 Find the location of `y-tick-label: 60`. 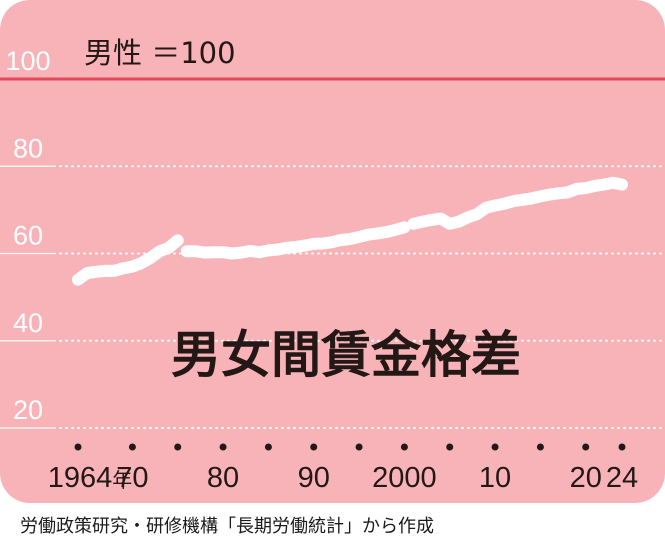

y-tick-label: 60 is located at coordinates (28, 236).